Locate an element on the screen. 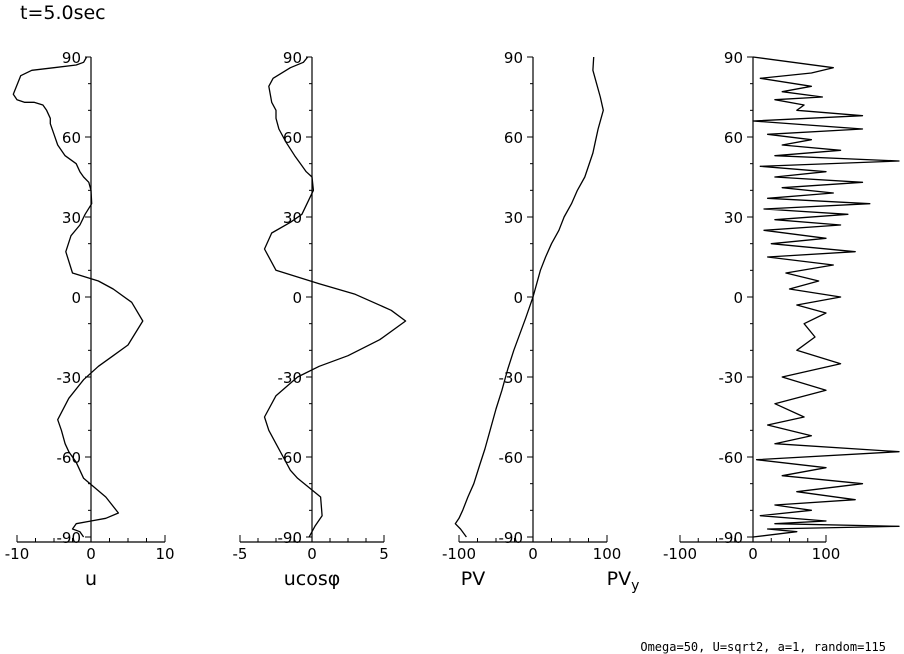 This screenshot has width=904, height=654. x-tick-label: -5 is located at coordinates (240, 554).